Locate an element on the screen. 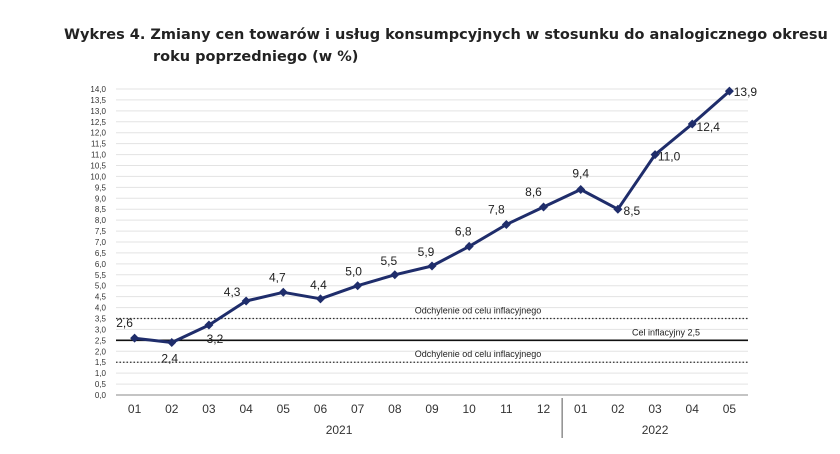 The image size is (840, 454). y-tick-label: 7,5 is located at coordinates (101, 231).